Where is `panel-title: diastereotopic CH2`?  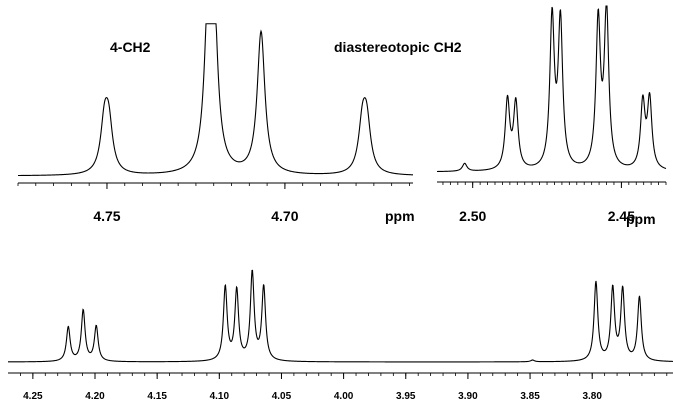 panel-title: diastereotopic CH2 is located at coordinates (398, 47).